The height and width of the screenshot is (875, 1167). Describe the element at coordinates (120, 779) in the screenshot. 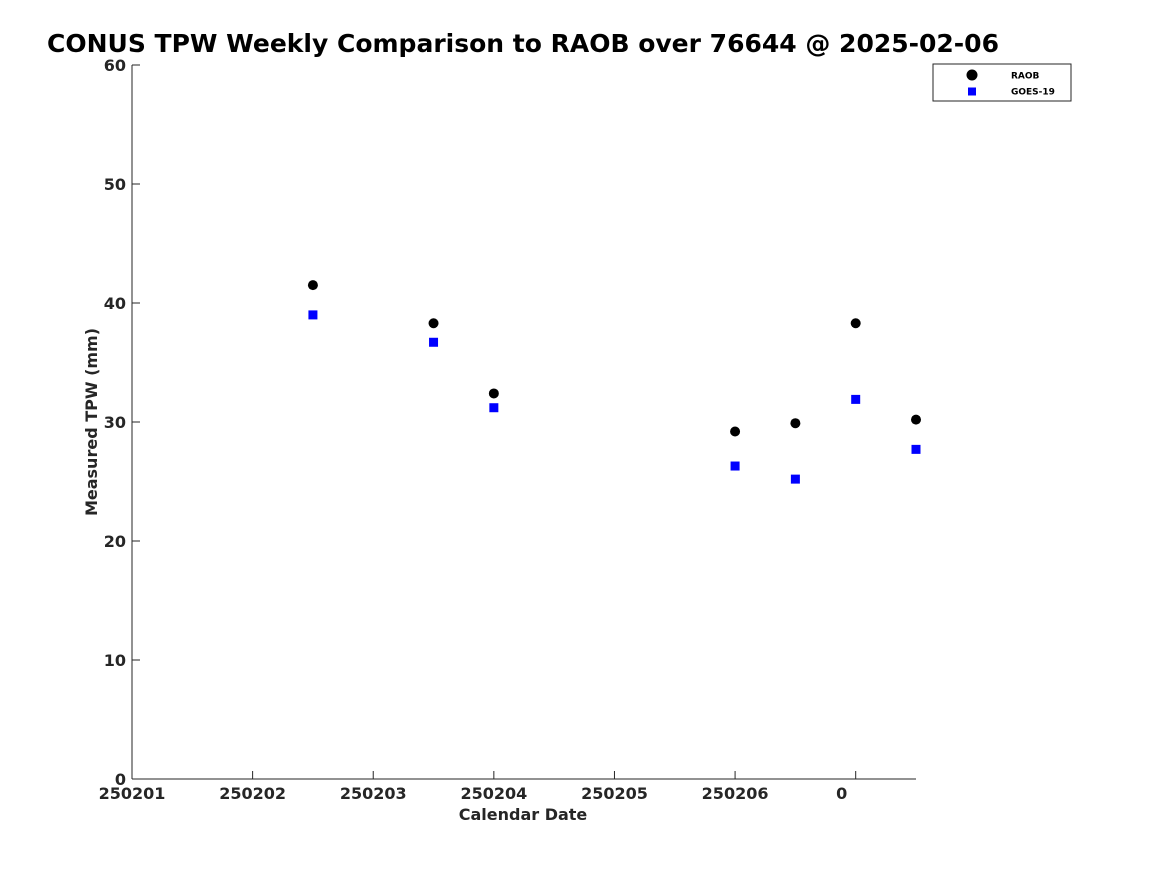

I see `y-tick-label: 0` at that location.